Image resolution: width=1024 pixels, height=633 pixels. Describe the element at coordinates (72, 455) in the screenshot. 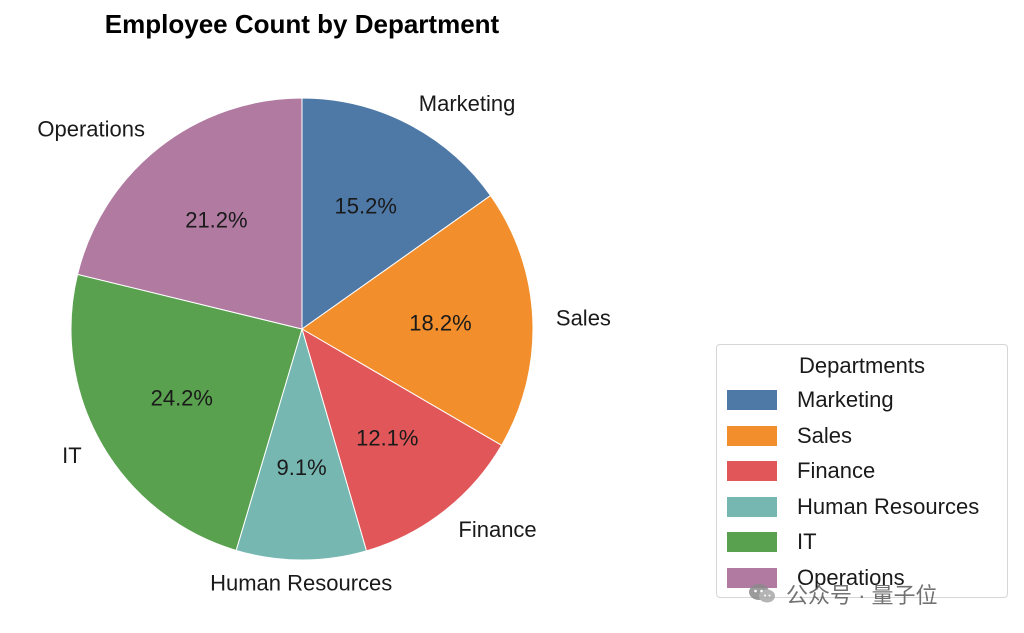

I see `slice-label-it: IT` at that location.